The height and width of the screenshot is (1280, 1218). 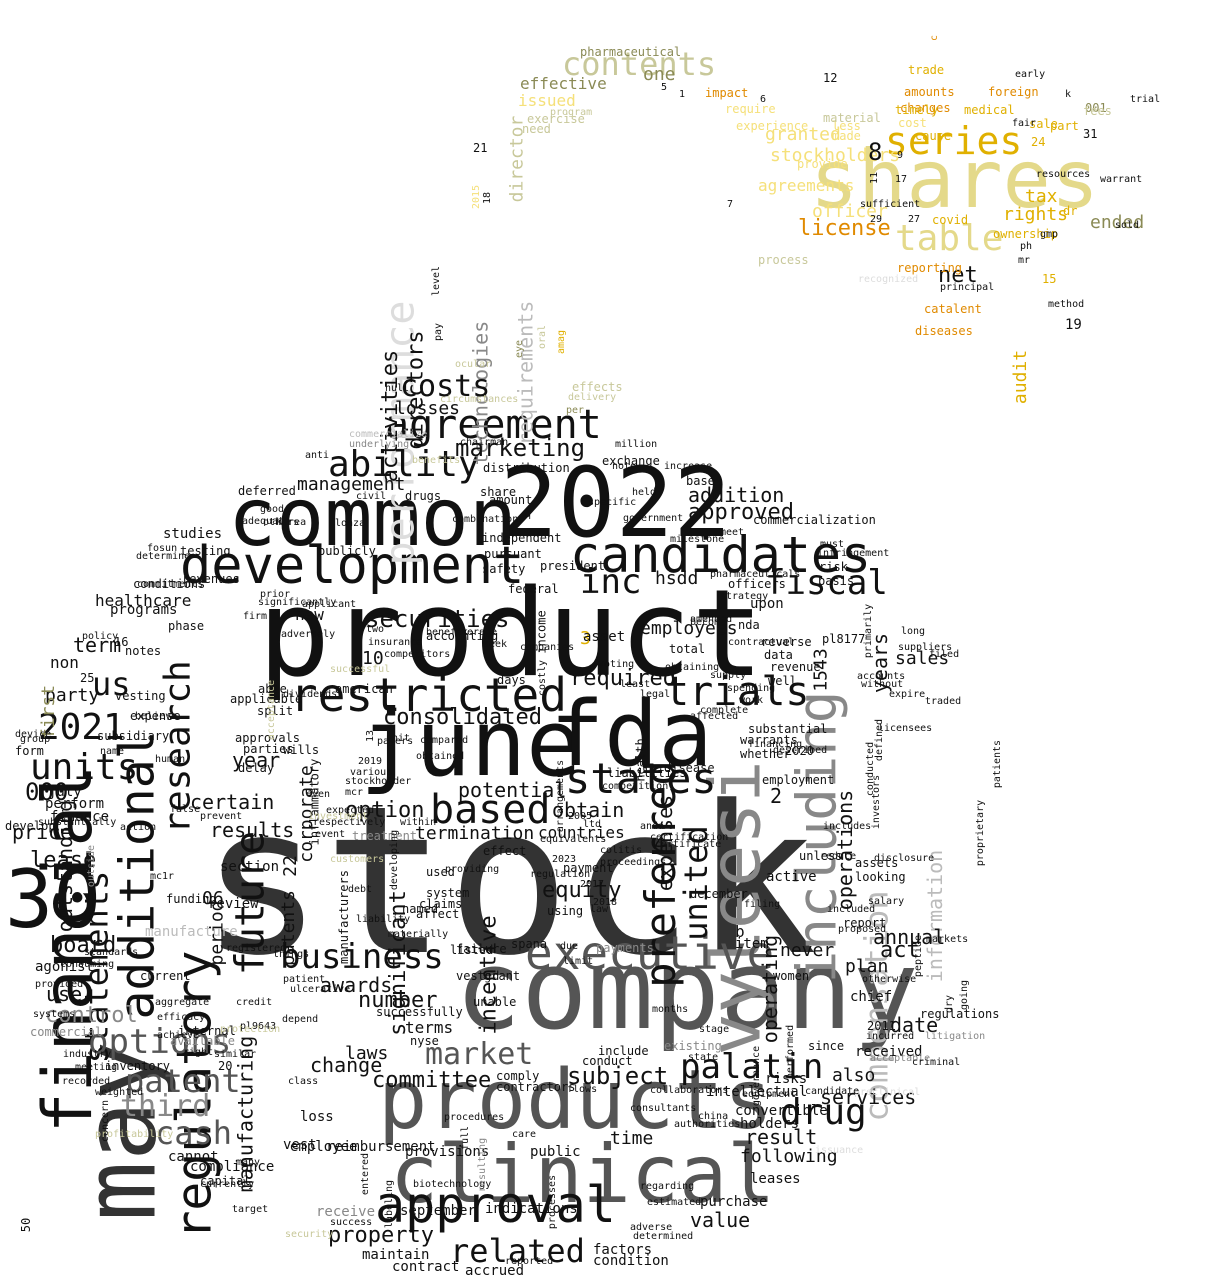 I want to click on word: revenue, so click(x=795, y=667).